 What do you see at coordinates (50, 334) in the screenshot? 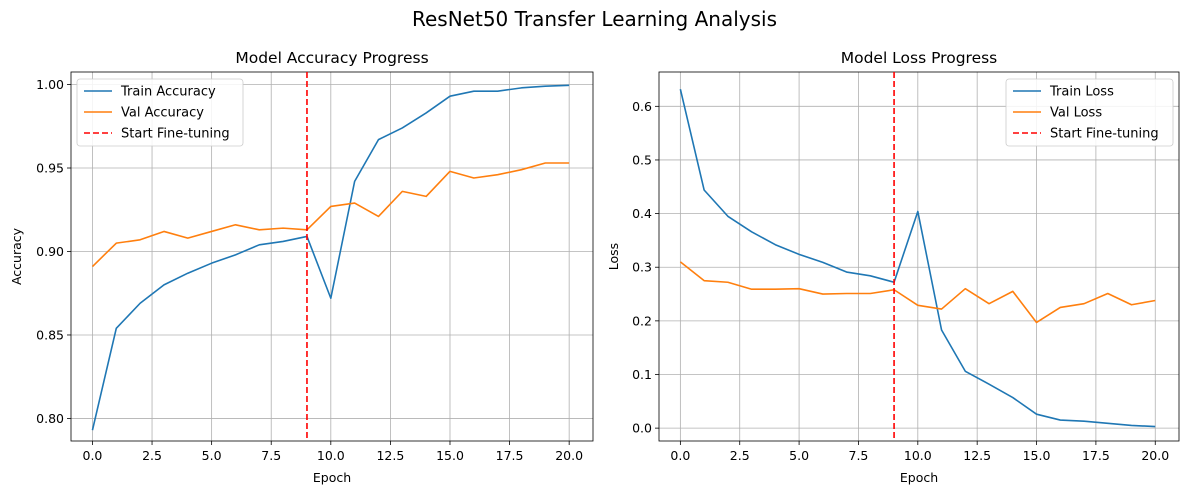
I see `y-tick-label: 0.85` at bounding box center [50, 334].